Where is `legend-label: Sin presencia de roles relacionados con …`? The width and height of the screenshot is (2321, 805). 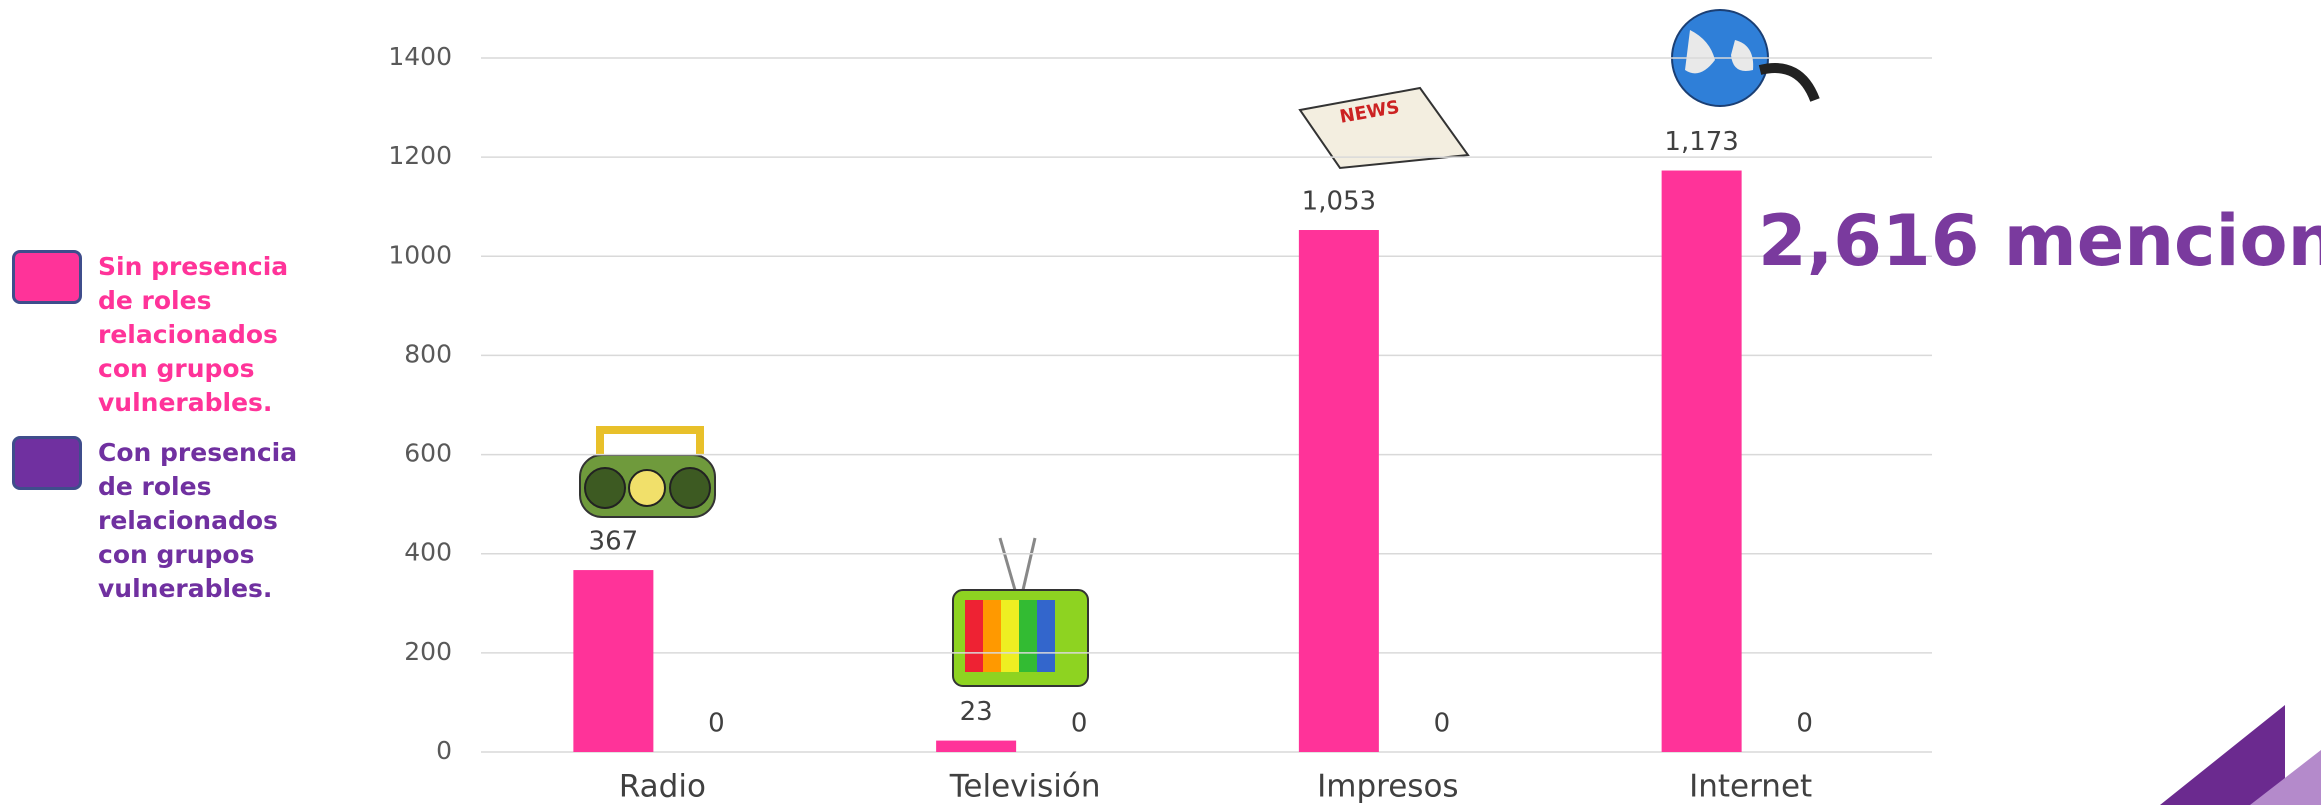 legend-label: Sin presencia de roles relacionados con … is located at coordinates (193, 334).